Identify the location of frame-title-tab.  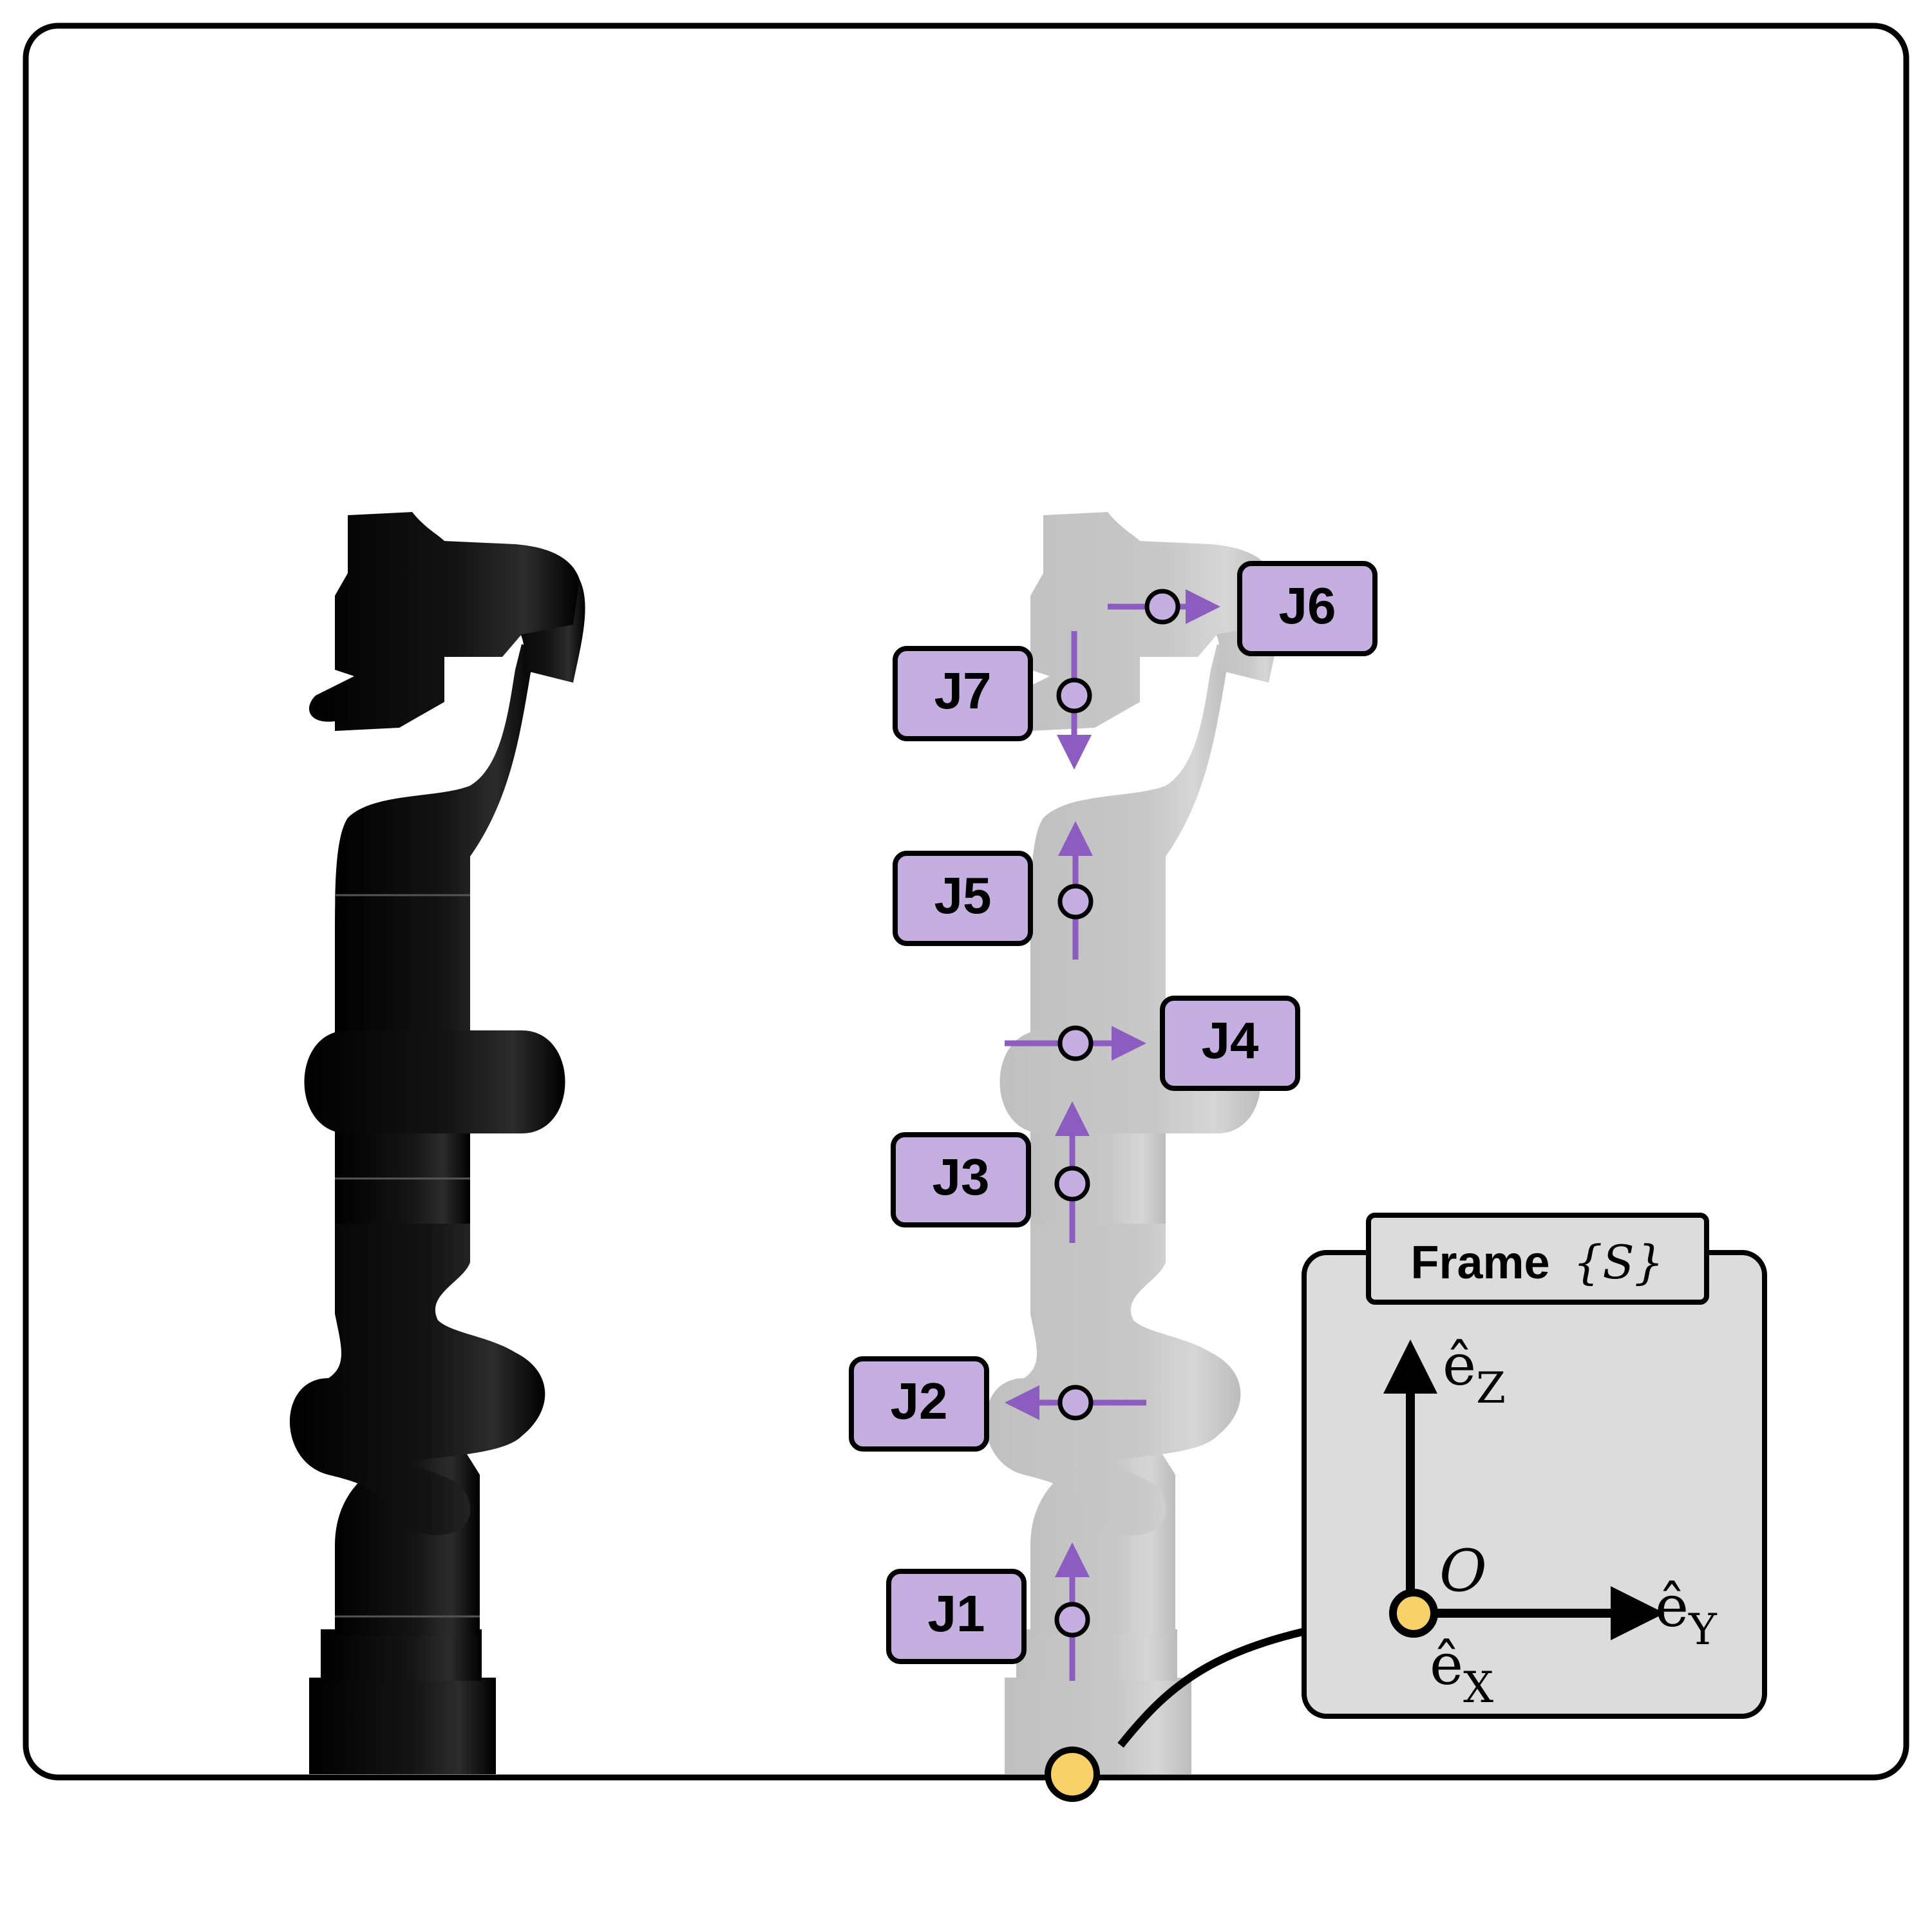
(1537, 1259).